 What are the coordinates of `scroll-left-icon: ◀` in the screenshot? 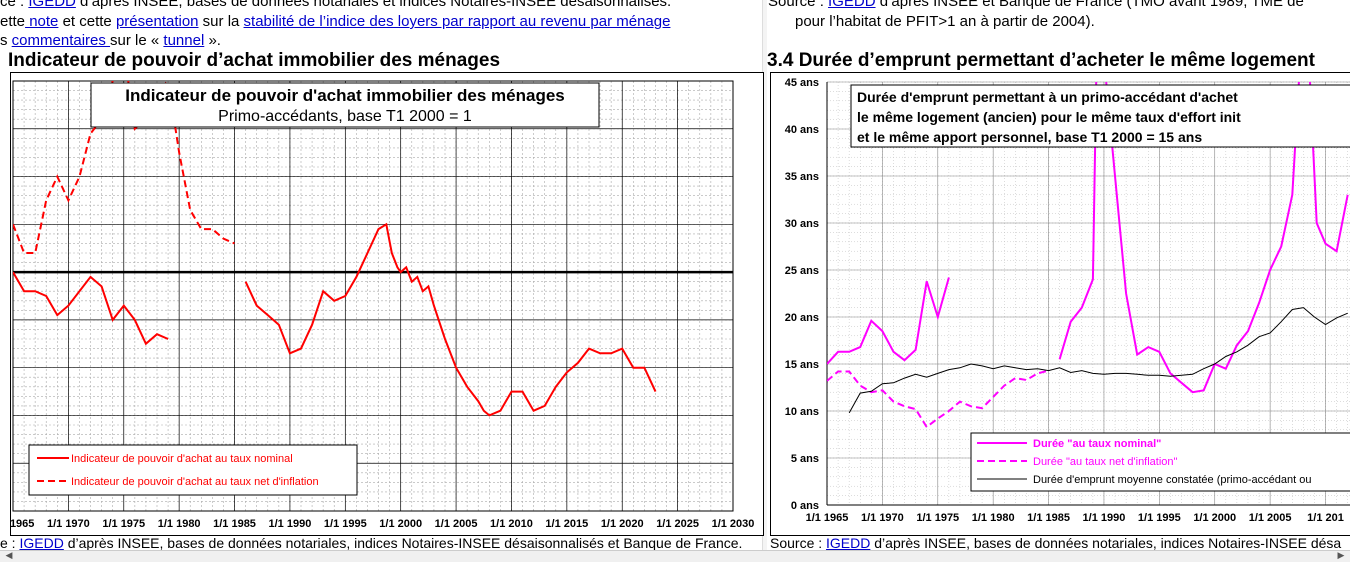 It's located at (9, 555).